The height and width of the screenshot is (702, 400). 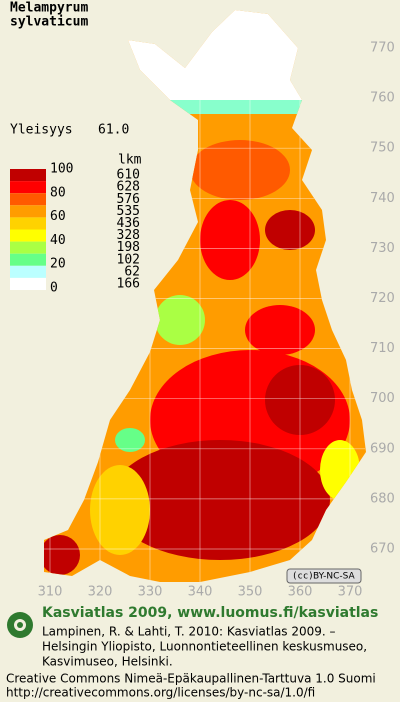 What do you see at coordinates (100, 592) in the screenshot?
I see `easting-label: 320` at bounding box center [100, 592].